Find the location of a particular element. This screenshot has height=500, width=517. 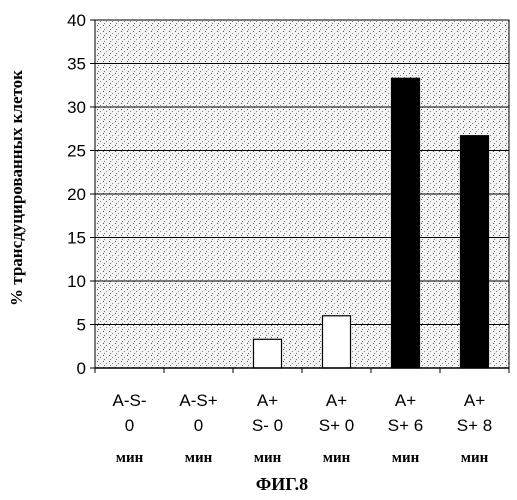

y-tick-label: 10 is located at coordinates (76, 281).